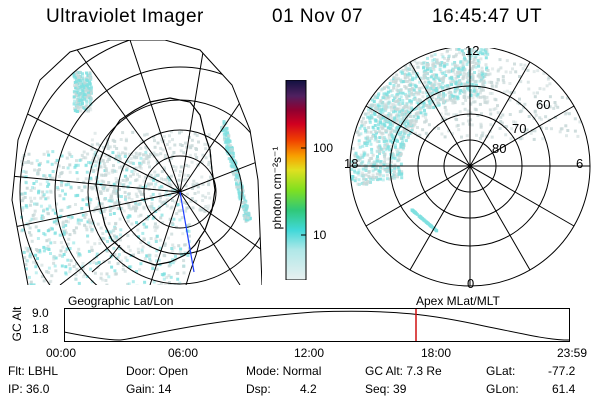  I want to click on xaxis-tick-1800: 18:00, so click(436, 353).